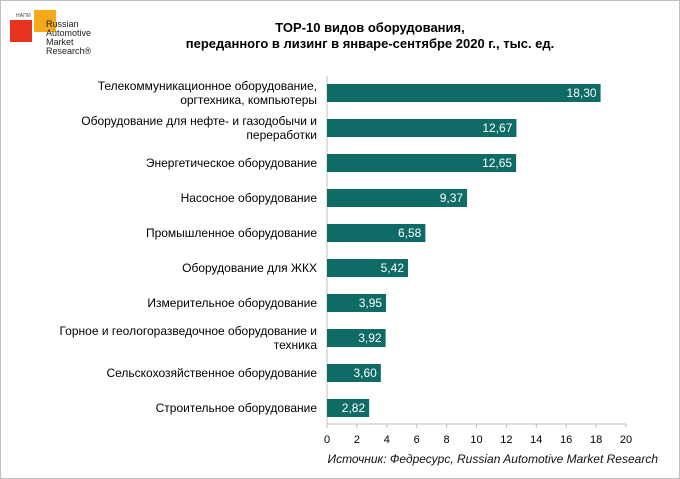 Image resolution: width=680 pixels, height=479 pixels. I want to click on logo-line: Russian, so click(62, 24).